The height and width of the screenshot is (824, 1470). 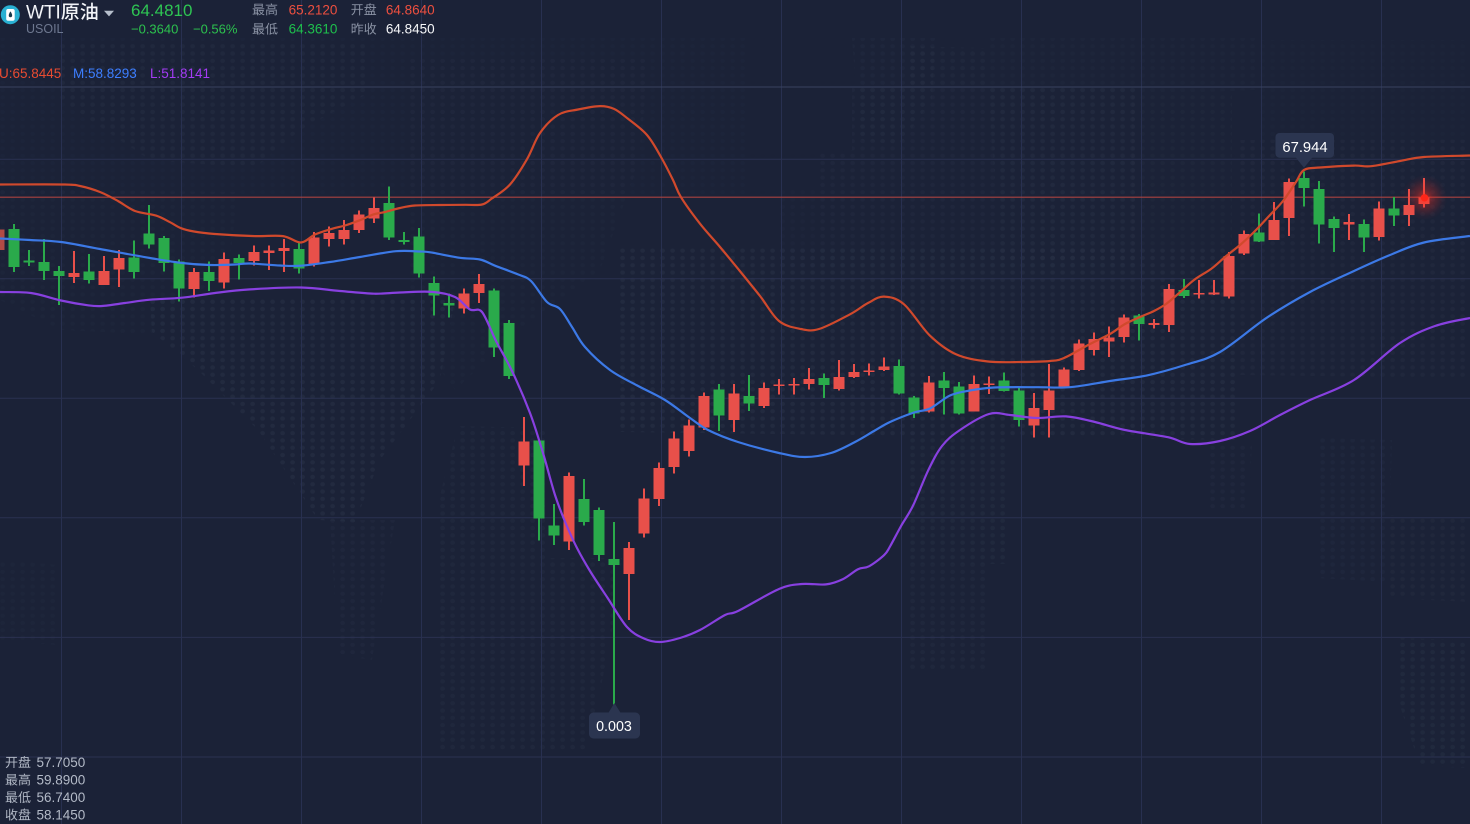 I want to click on svg-text: WTI, so click(x=43, y=13).